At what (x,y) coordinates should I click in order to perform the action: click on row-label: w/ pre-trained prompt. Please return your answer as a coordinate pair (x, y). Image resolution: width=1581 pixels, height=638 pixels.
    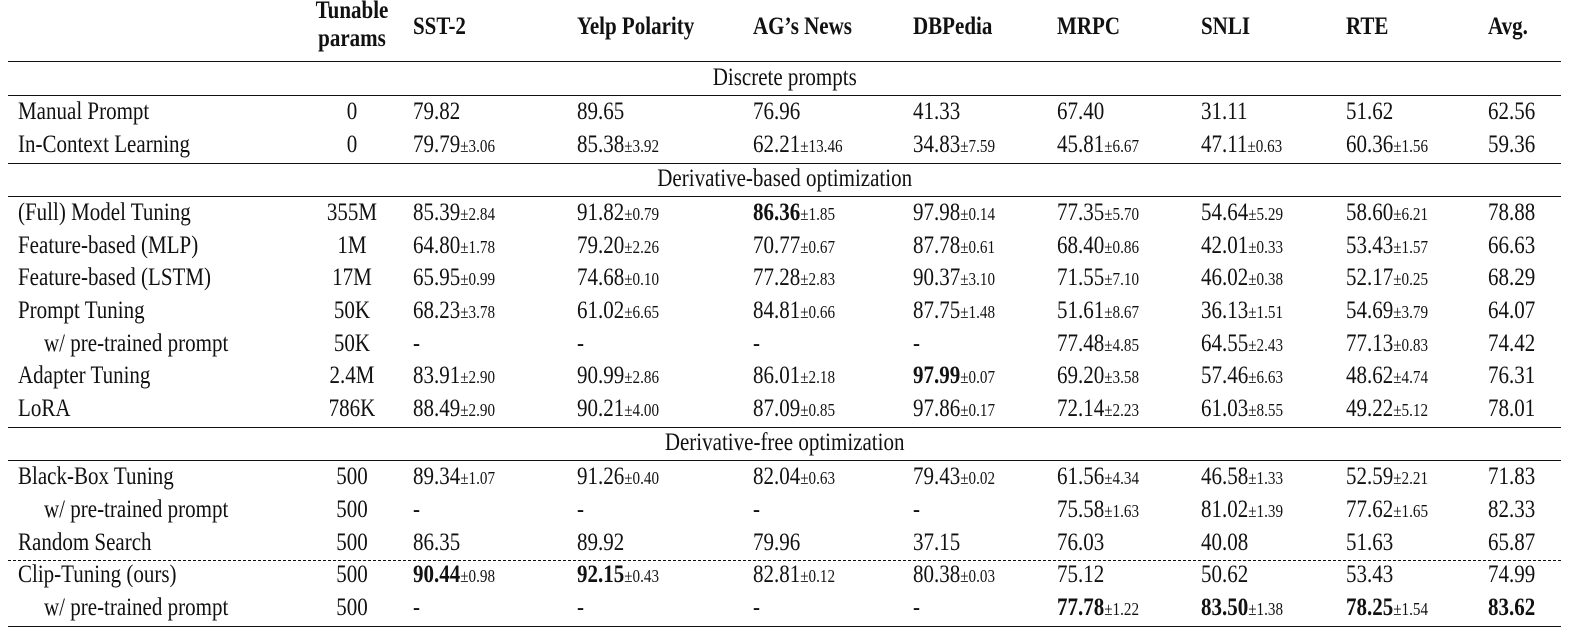
    Looking at the image, I should click on (136, 607).